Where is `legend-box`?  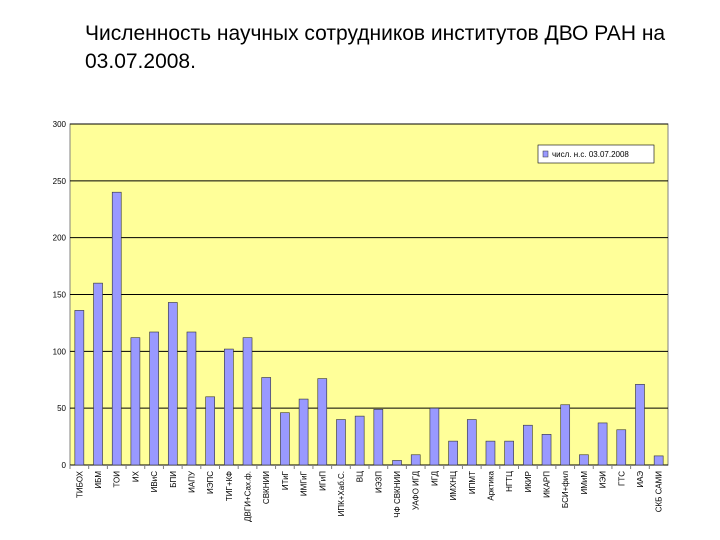
legend-box is located at coordinates (596, 154).